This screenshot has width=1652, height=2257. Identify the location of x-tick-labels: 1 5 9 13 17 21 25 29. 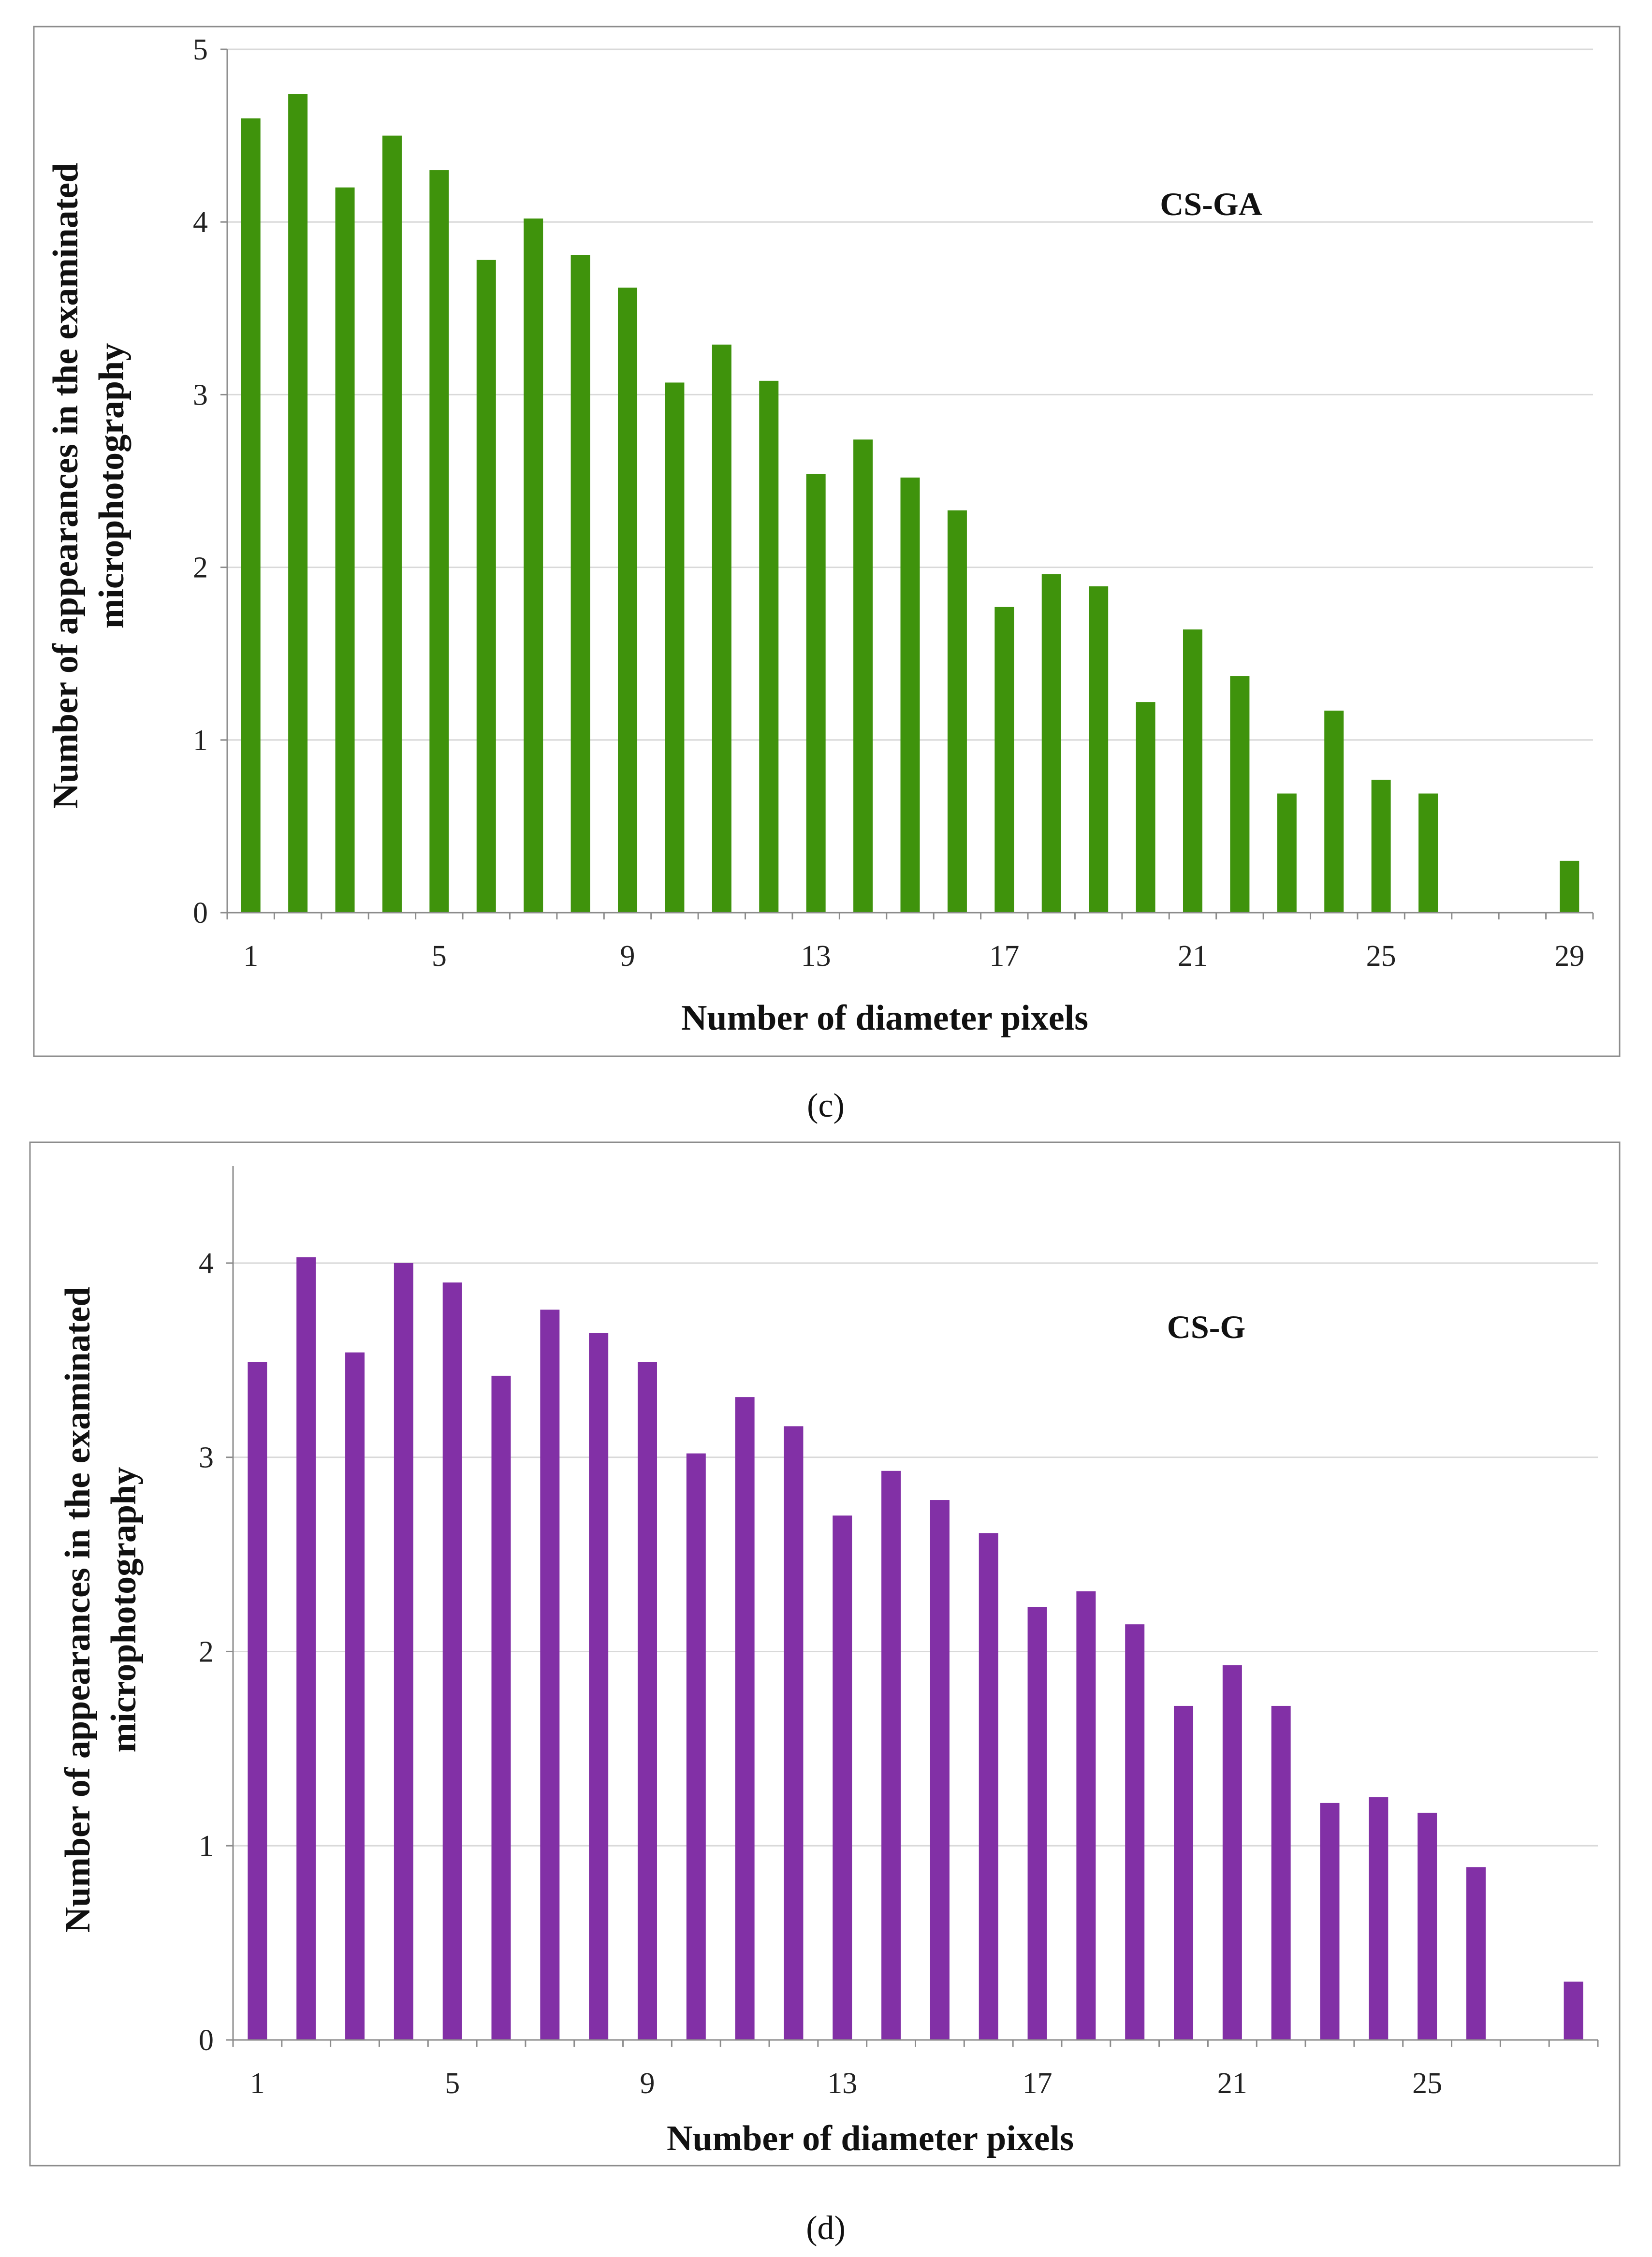
(910, 943).